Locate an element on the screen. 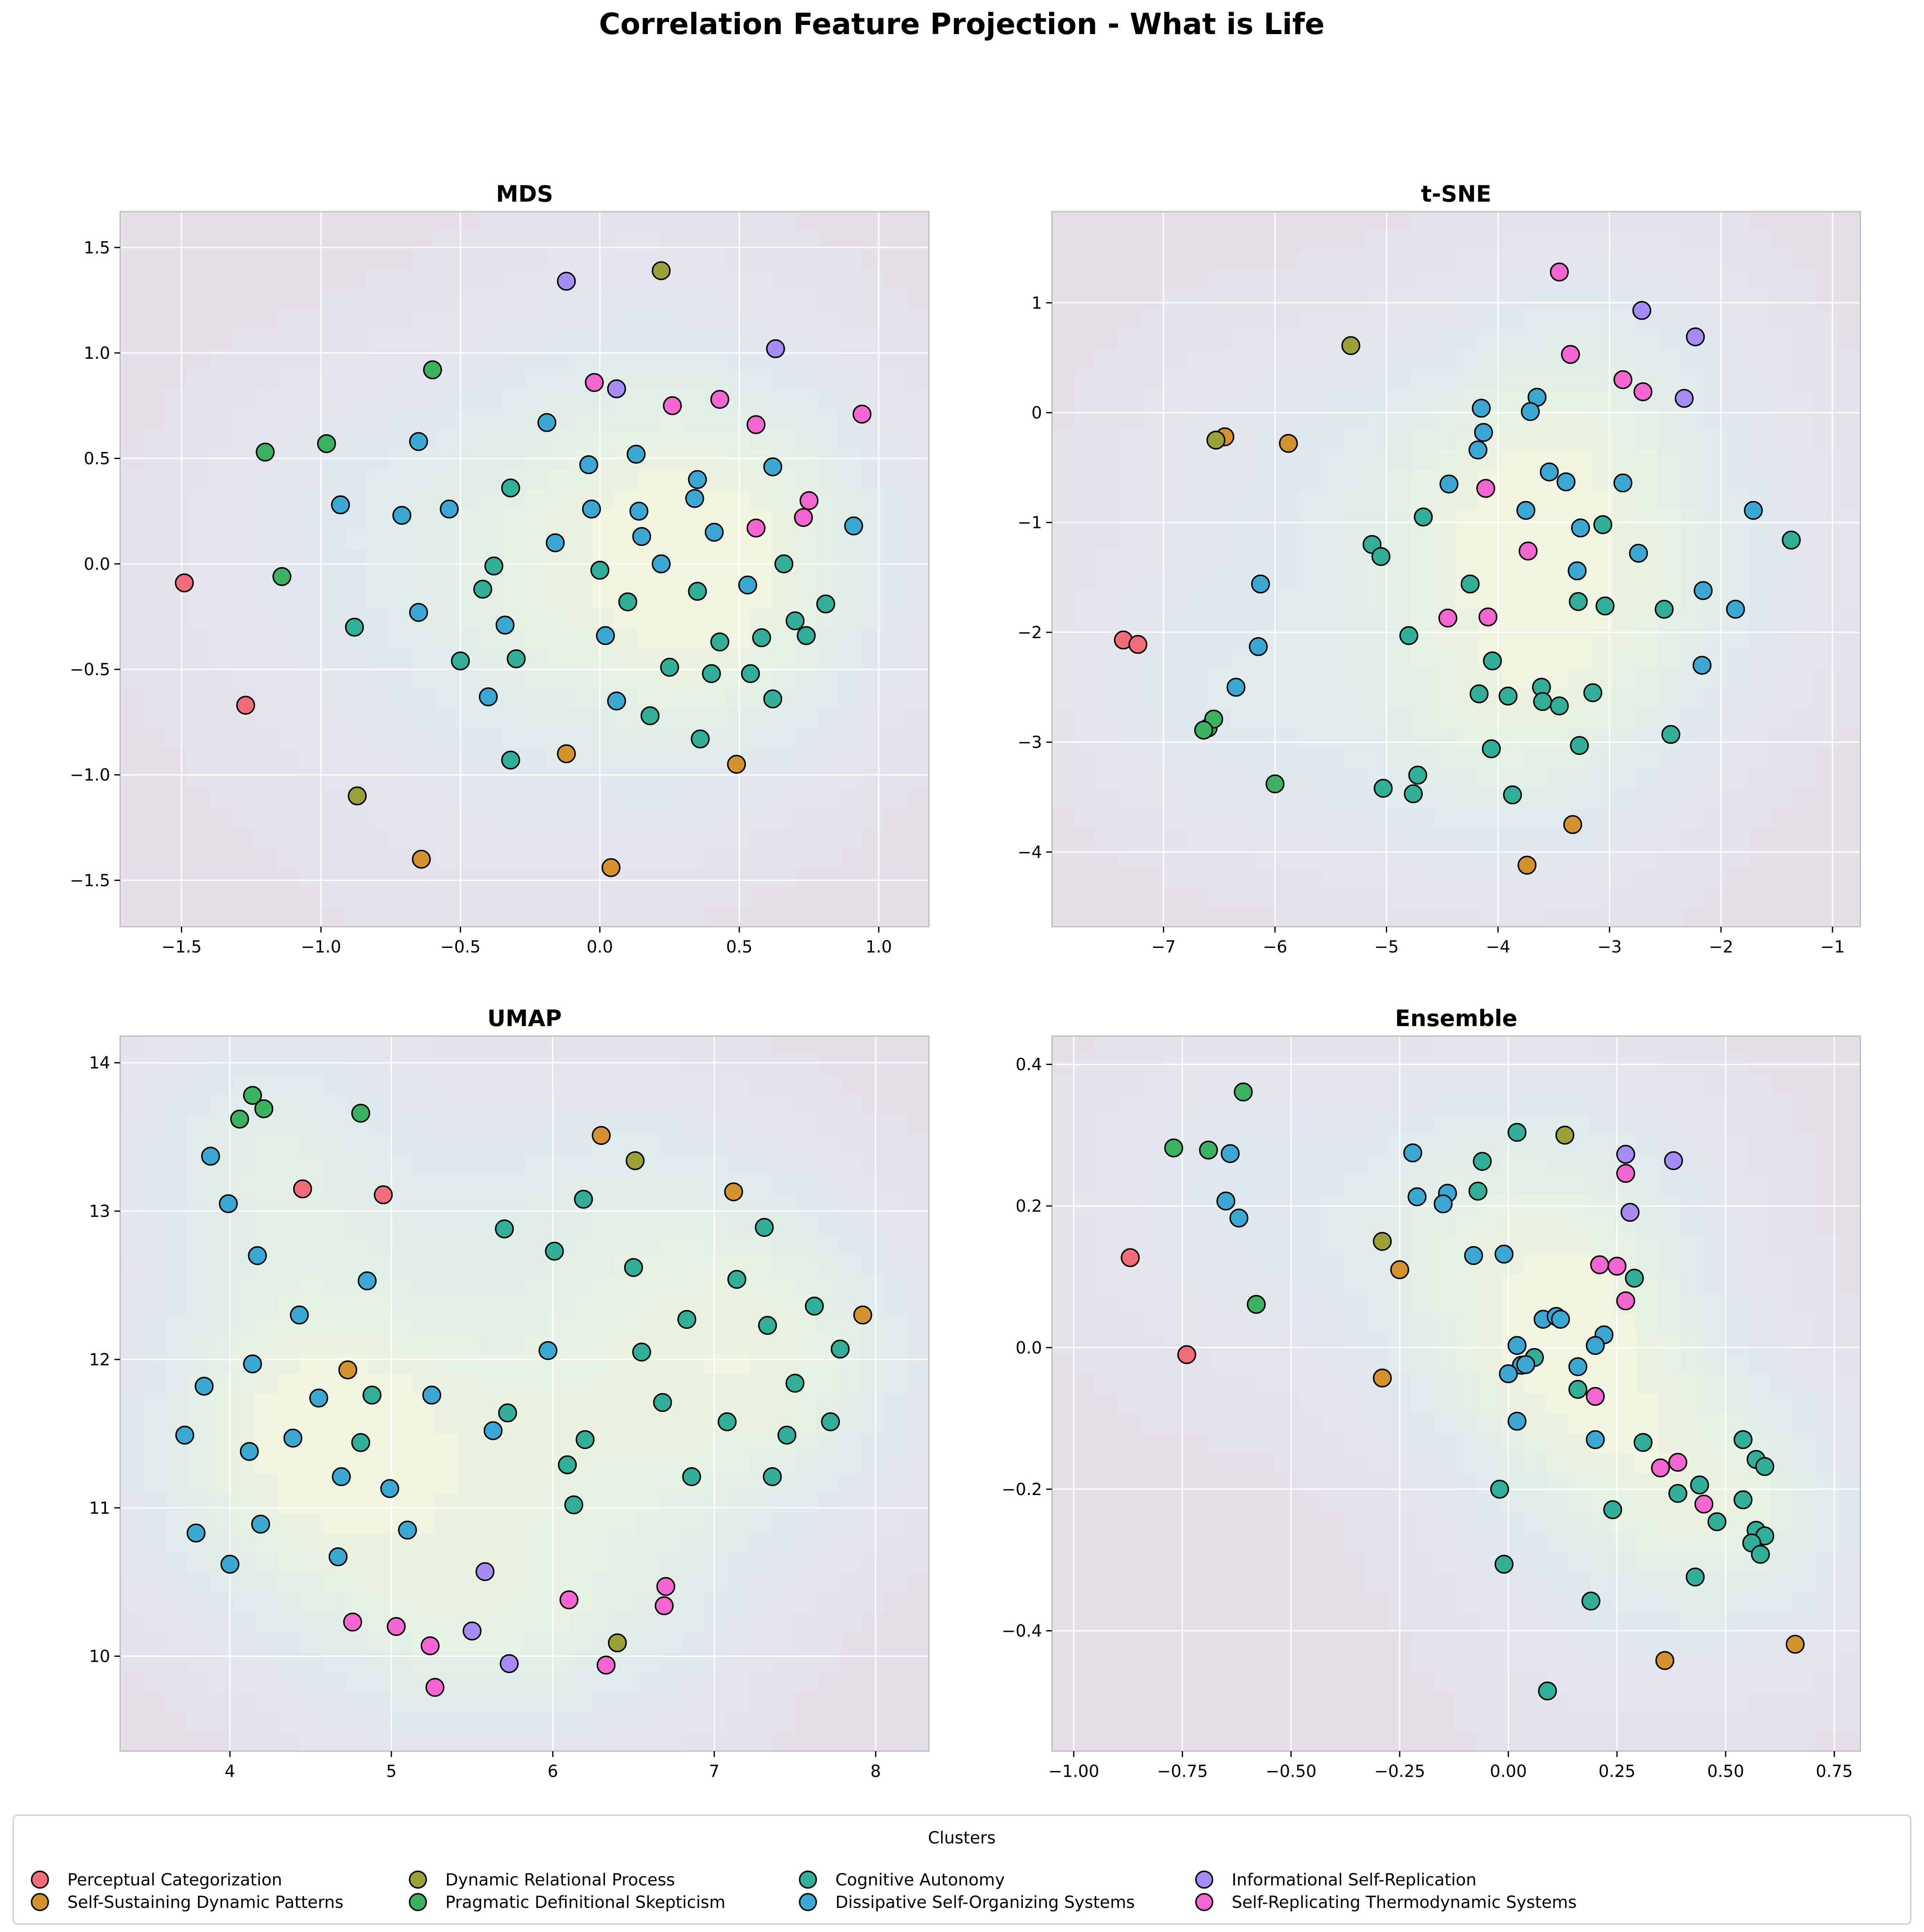  panel-title: UMAP is located at coordinates (524, 1018).